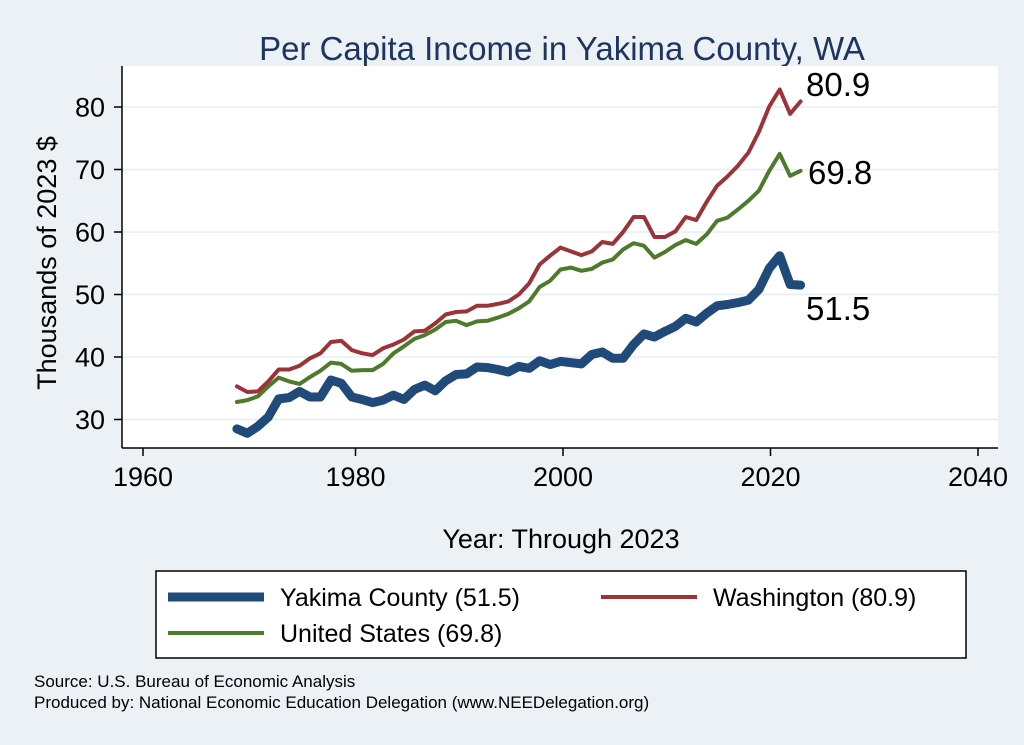 The height and width of the screenshot is (745, 1024). What do you see at coordinates (838, 308) in the screenshot?
I see `end-label-yakima-county: 51.5` at bounding box center [838, 308].